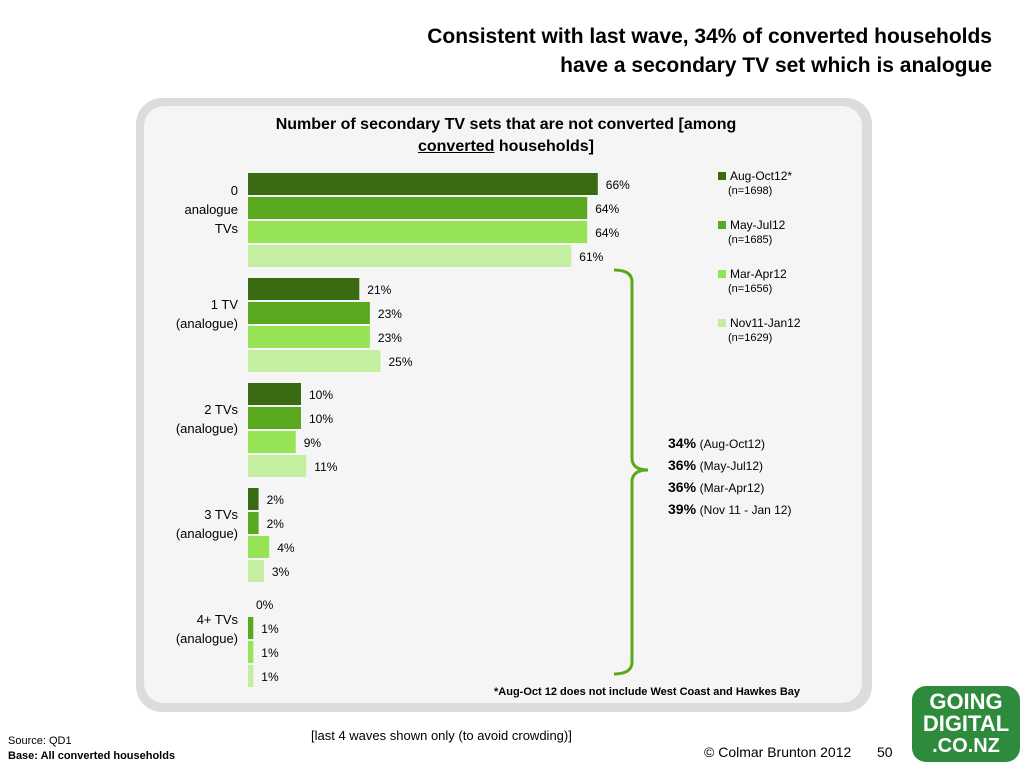  I want to click on legend-label: Aug-Oct12*, so click(761, 176).